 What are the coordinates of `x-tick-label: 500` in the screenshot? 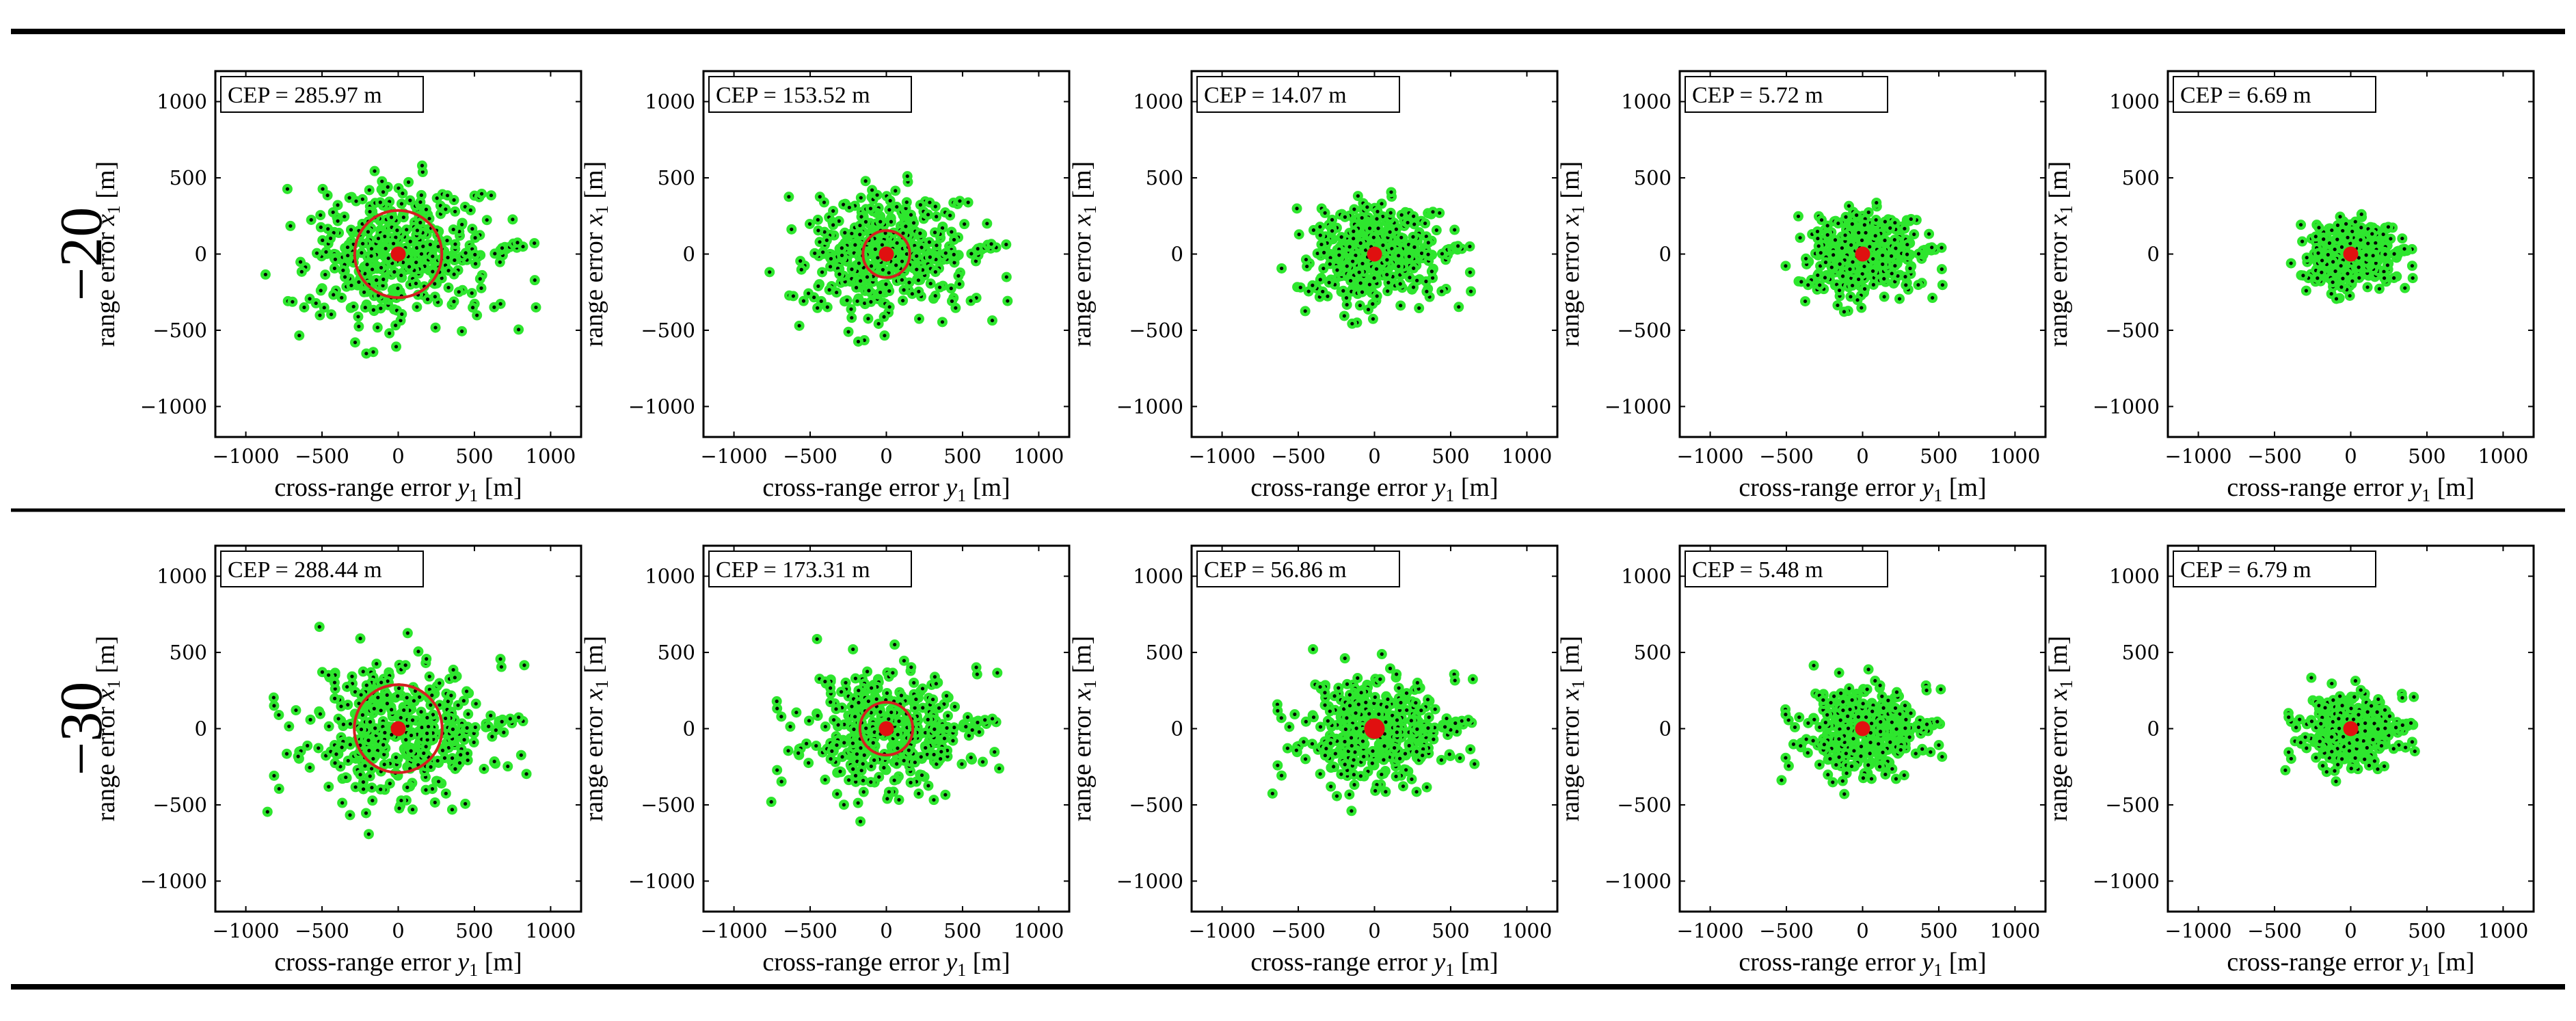 It's located at (1938, 456).